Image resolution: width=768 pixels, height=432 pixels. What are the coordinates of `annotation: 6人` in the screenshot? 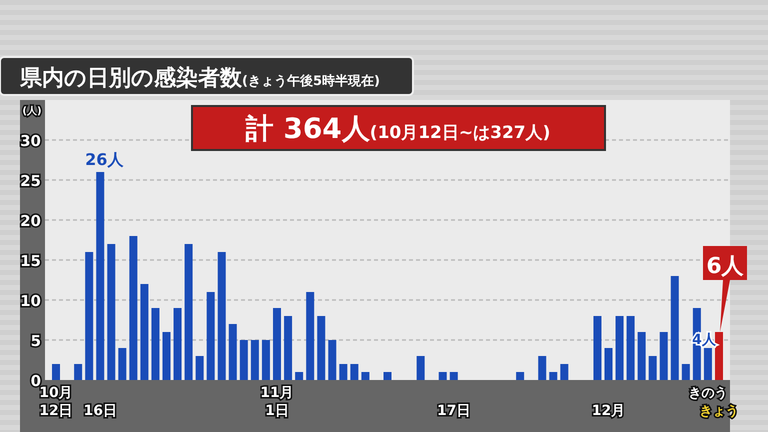 It's located at (725, 266).